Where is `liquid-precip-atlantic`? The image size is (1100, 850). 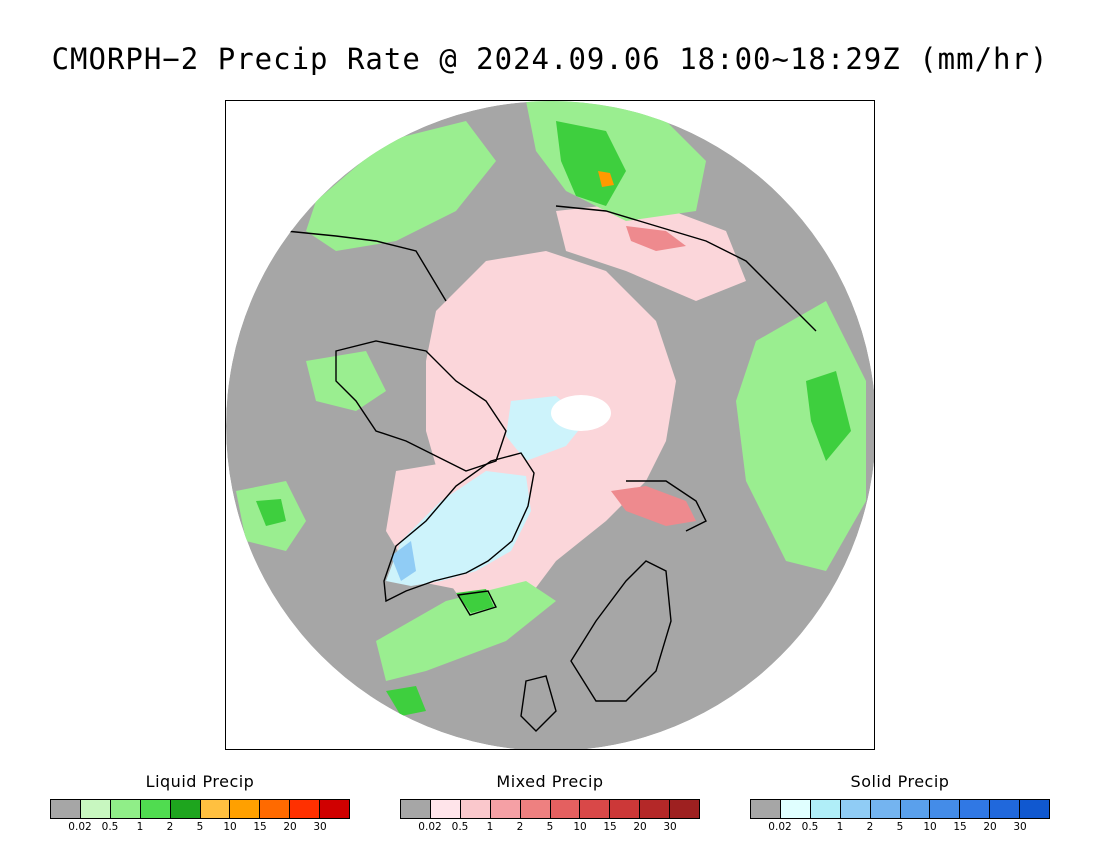
liquid-precip-atlantic is located at coordinates (466, 631).